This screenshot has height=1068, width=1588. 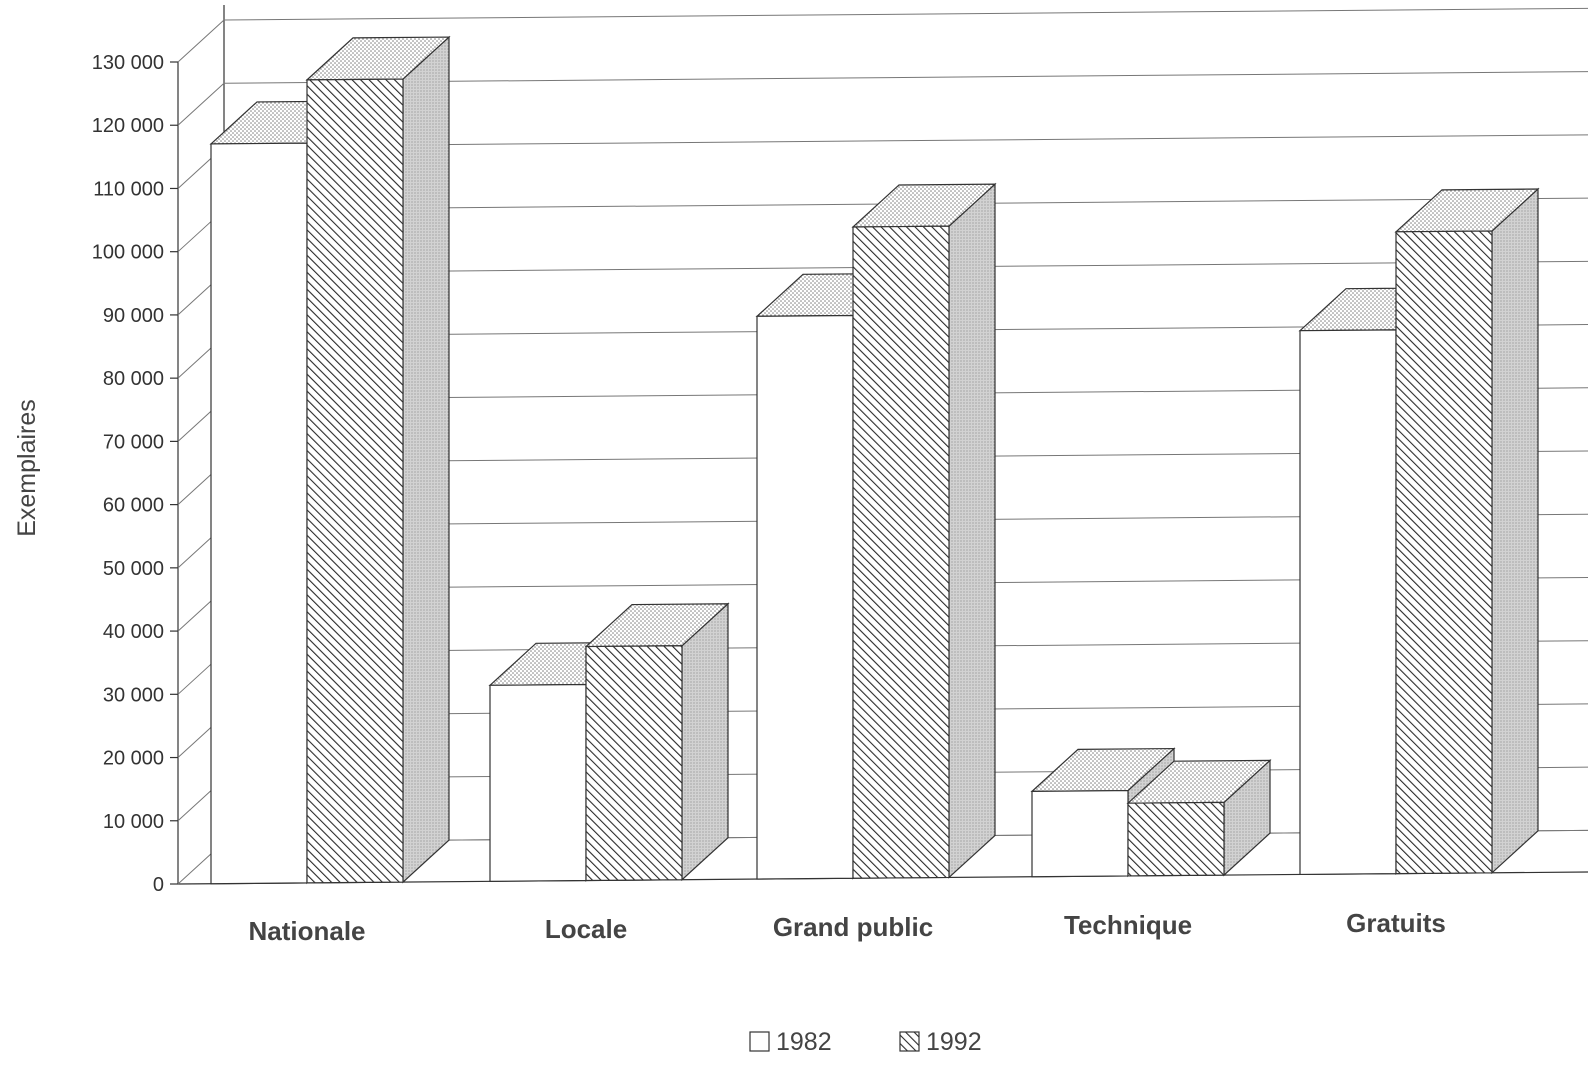 I want to click on y-tick-label: 110 000, so click(x=128, y=189).